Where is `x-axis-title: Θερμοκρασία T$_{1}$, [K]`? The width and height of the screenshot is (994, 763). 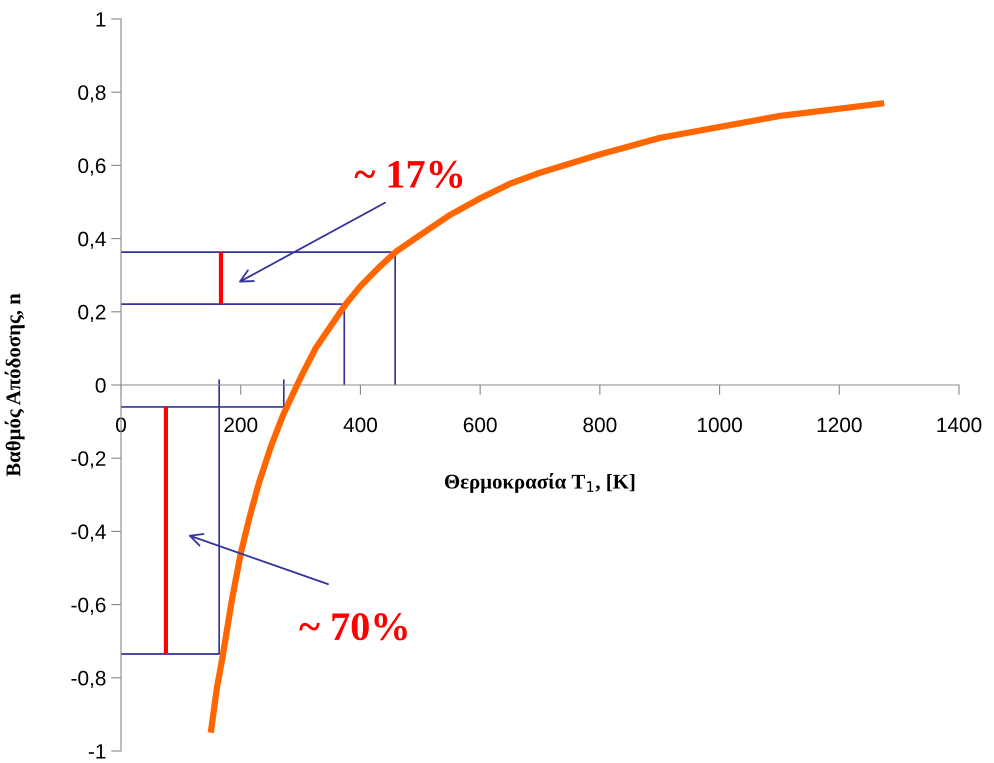 x-axis-title: Θερμοκρασία T$_{1}$, [K] is located at coordinates (539, 483).